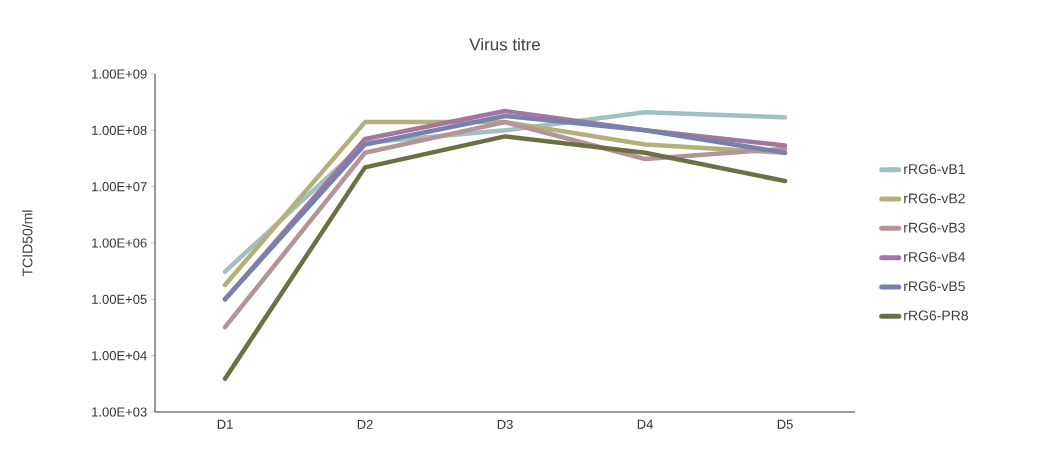 Image resolution: width=1040 pixels, height=456 pixels. What do you see at coordinates (119, 130) in the screenshot?
I see `y-tick-label: 1.00E+08` at bounding box center [119, 130].